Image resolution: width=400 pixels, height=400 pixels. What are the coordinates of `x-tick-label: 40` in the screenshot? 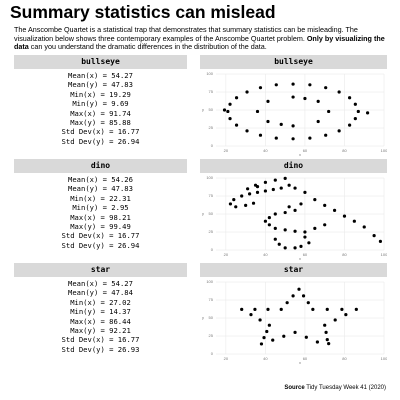 It's located at (265, 254).